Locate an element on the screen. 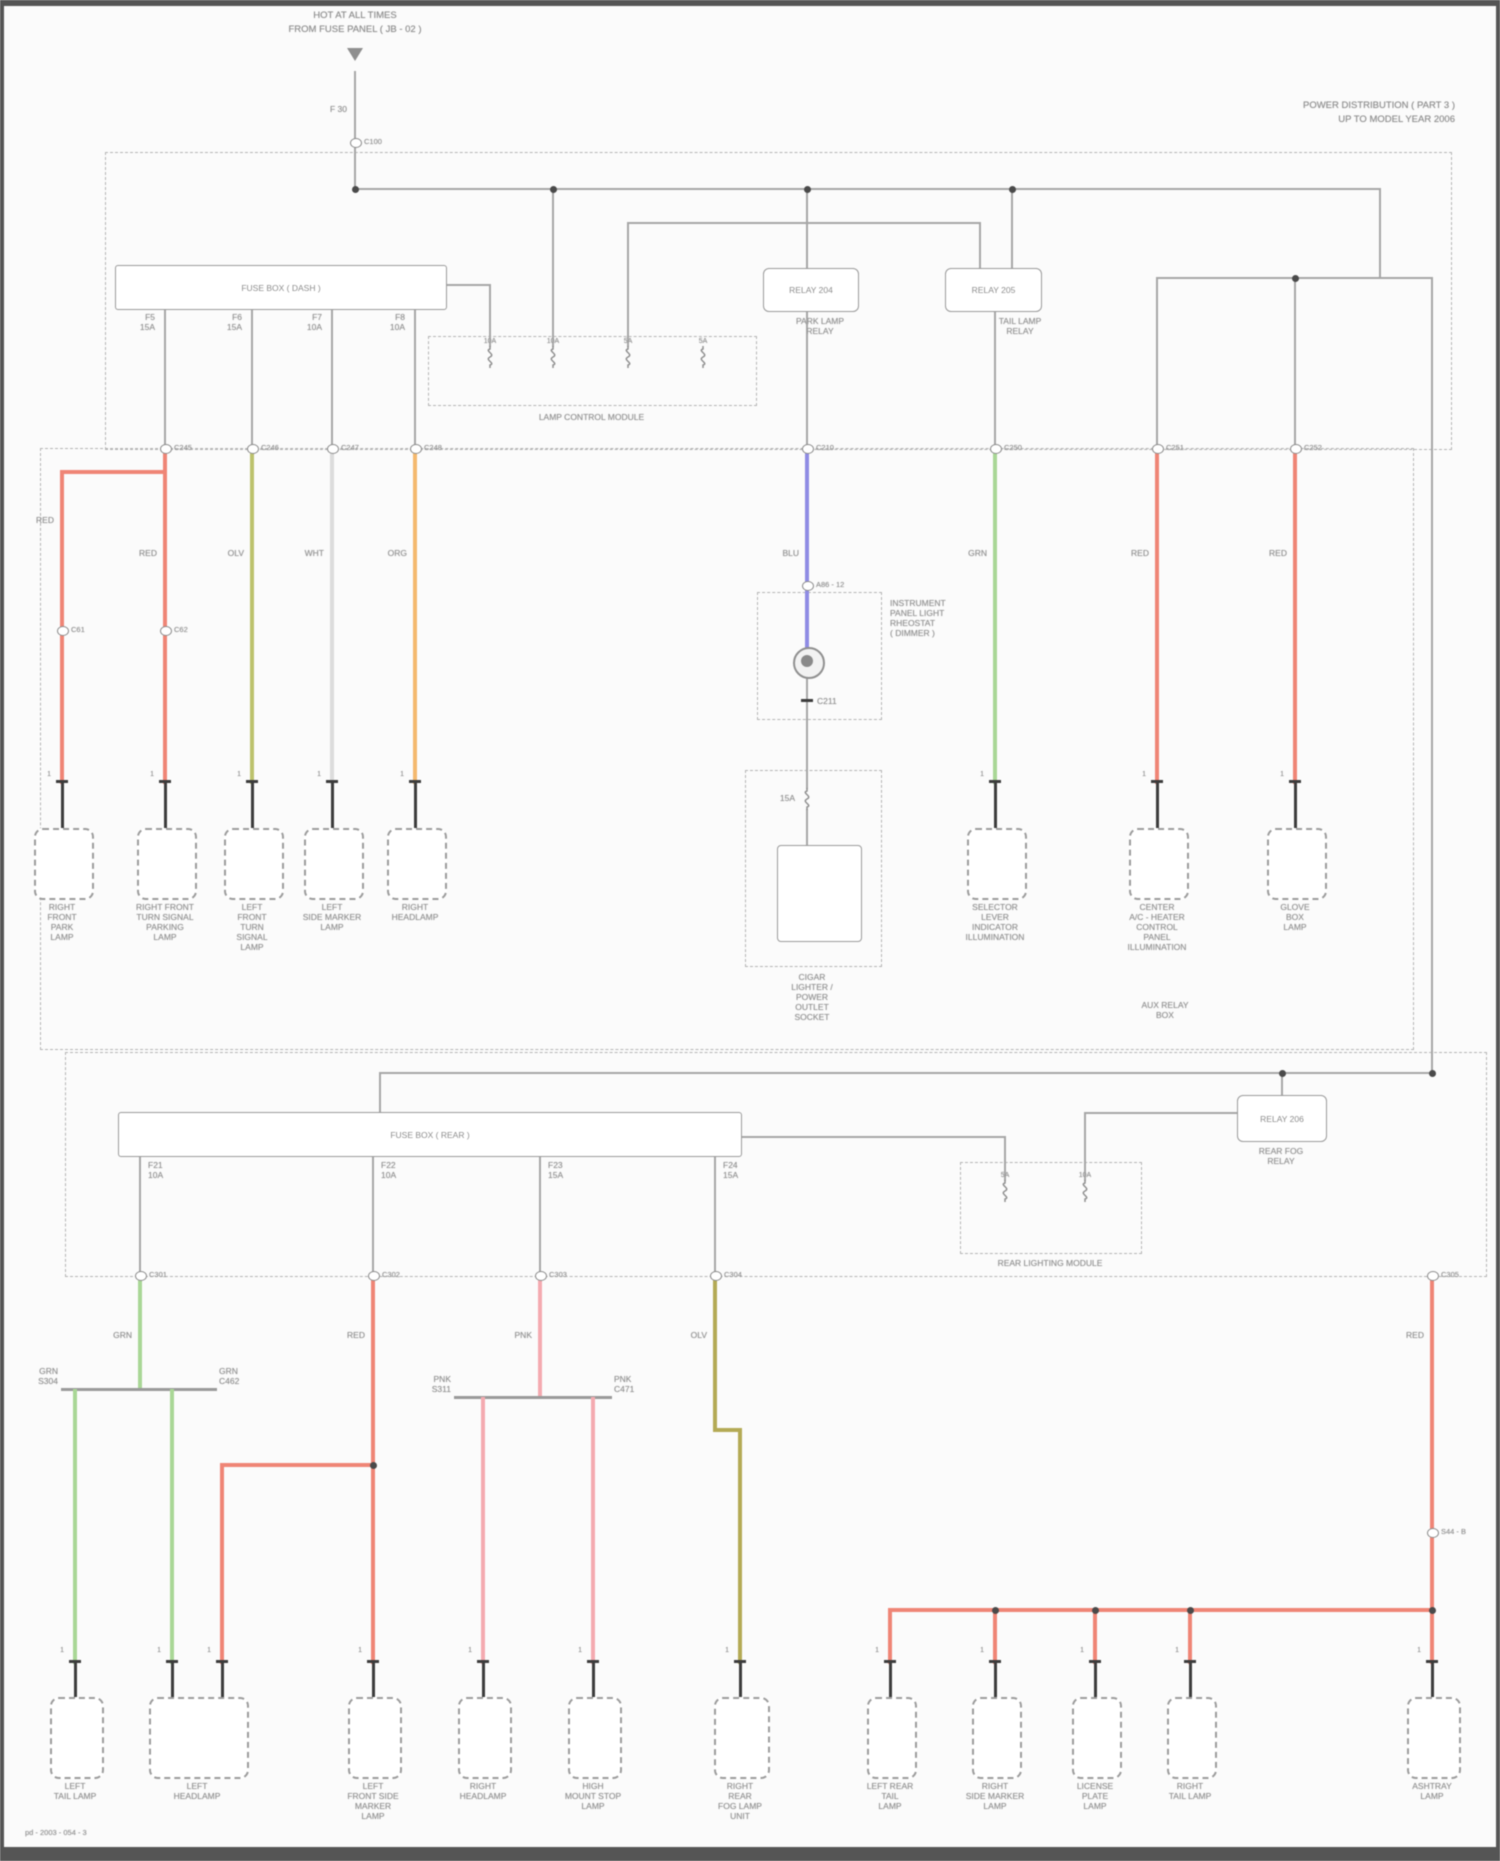 This screenshot has height=1861, width=1500. wire-panel-feed-mid is located at coordinates (553, 267).